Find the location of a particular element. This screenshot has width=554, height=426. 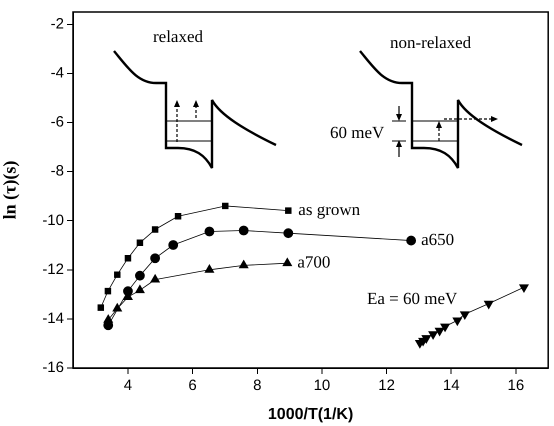

y-tick-label: -12 is located at coordinates (53, 269).